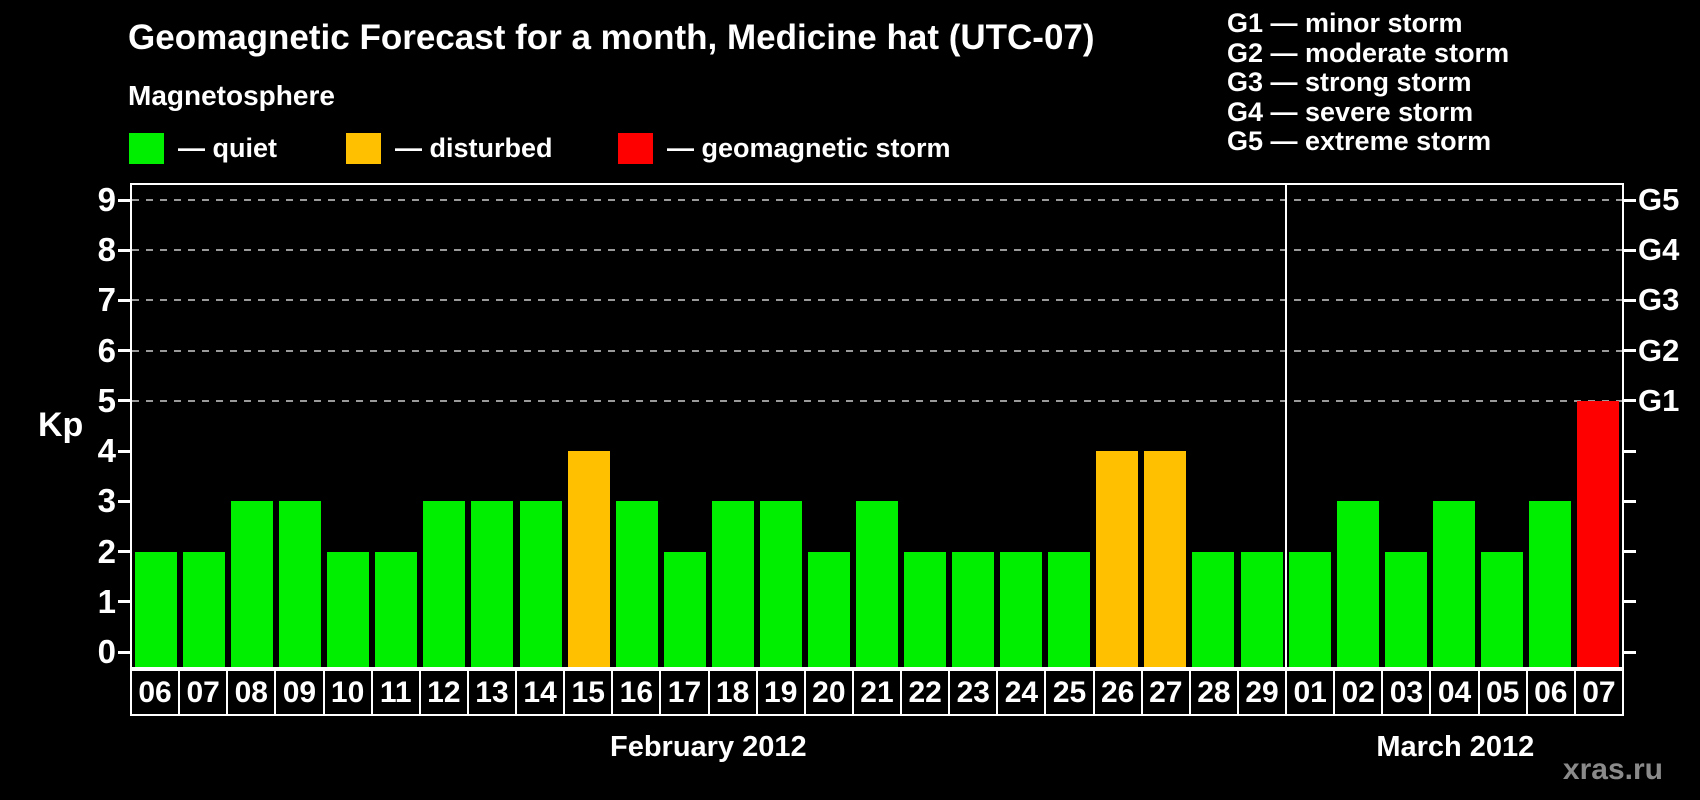 Image resolution: width=1700 pixels, height=800 pixels. I want to click on date-cell: 08, so click(251, 692).